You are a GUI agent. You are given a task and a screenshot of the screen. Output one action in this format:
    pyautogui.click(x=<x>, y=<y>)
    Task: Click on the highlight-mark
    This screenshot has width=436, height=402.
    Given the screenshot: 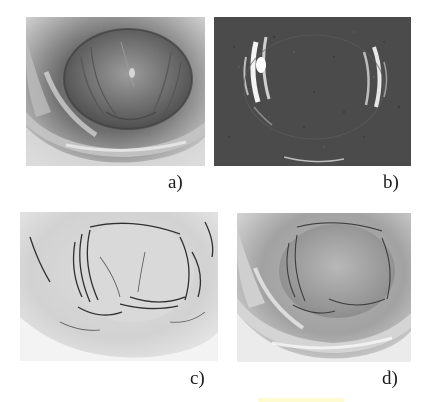 What is the action you would take?
    pyautogui.click(x=301, y=400)
    